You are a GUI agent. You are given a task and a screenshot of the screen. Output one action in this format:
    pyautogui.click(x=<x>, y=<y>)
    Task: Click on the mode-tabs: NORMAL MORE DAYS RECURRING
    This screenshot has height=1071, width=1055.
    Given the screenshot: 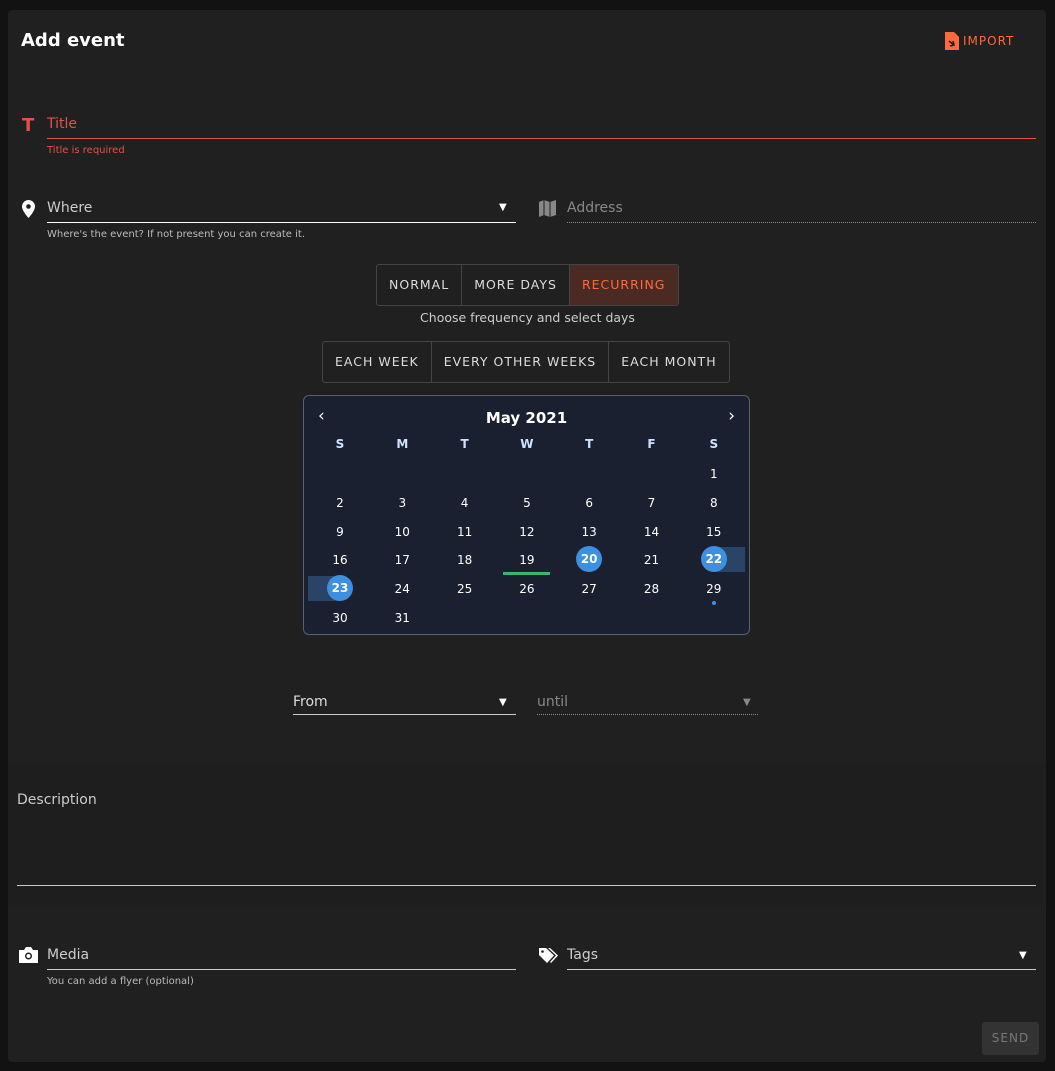 What is the action you would take?
    pyautogui.click(x=527, y=285)
    